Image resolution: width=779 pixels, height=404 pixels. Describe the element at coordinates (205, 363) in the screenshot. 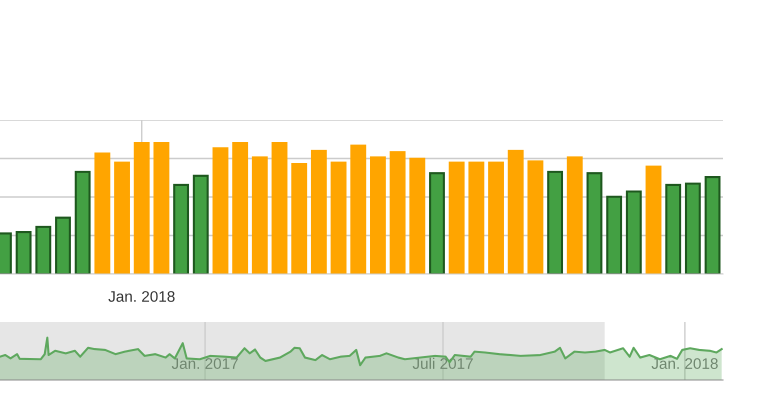

I see `x-tick-label: Jan. 2017` at that location.